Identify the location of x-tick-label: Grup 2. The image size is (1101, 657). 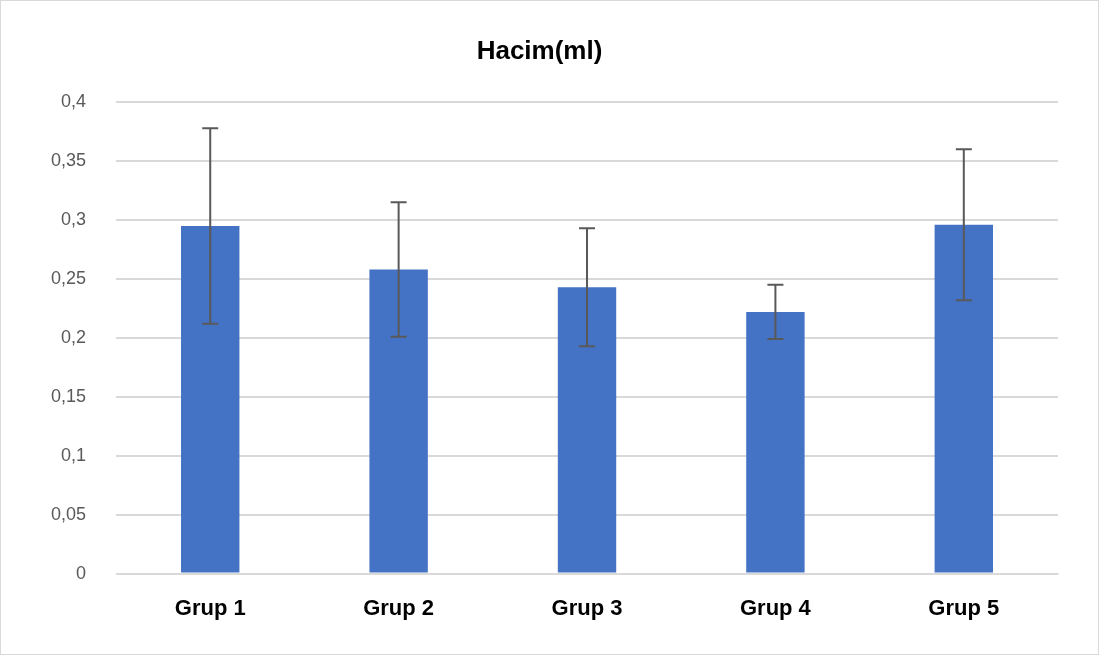
(399, 607).